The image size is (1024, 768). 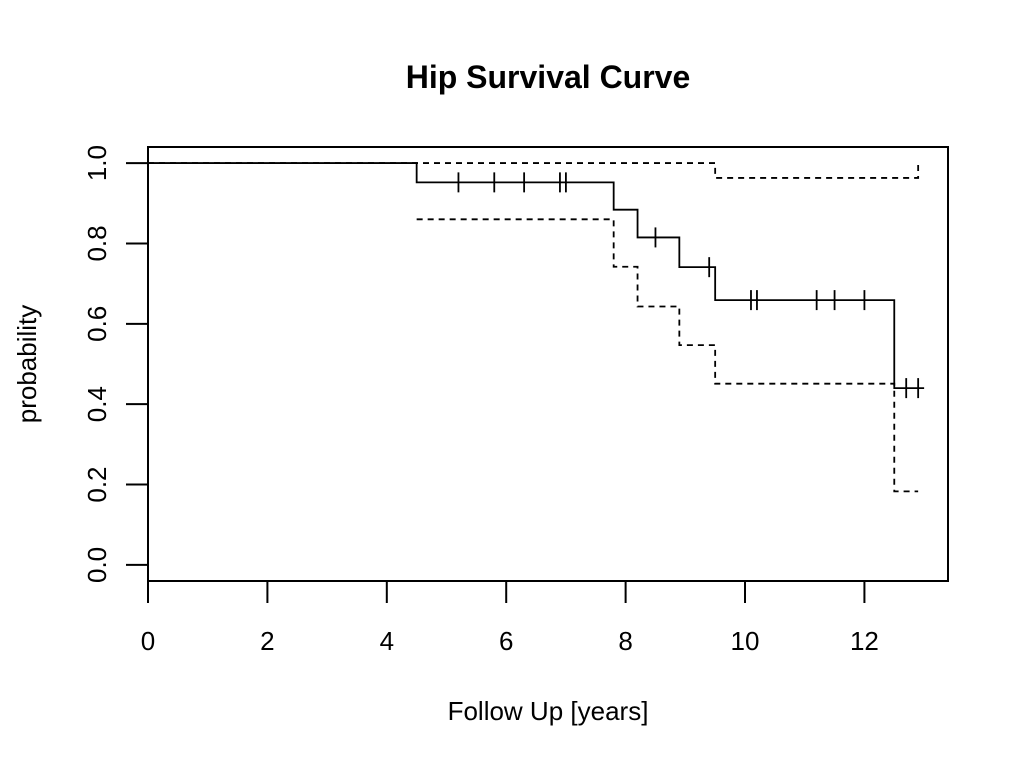 I want to click on y-tick-label: 0.2, so click(x=97, y=484).